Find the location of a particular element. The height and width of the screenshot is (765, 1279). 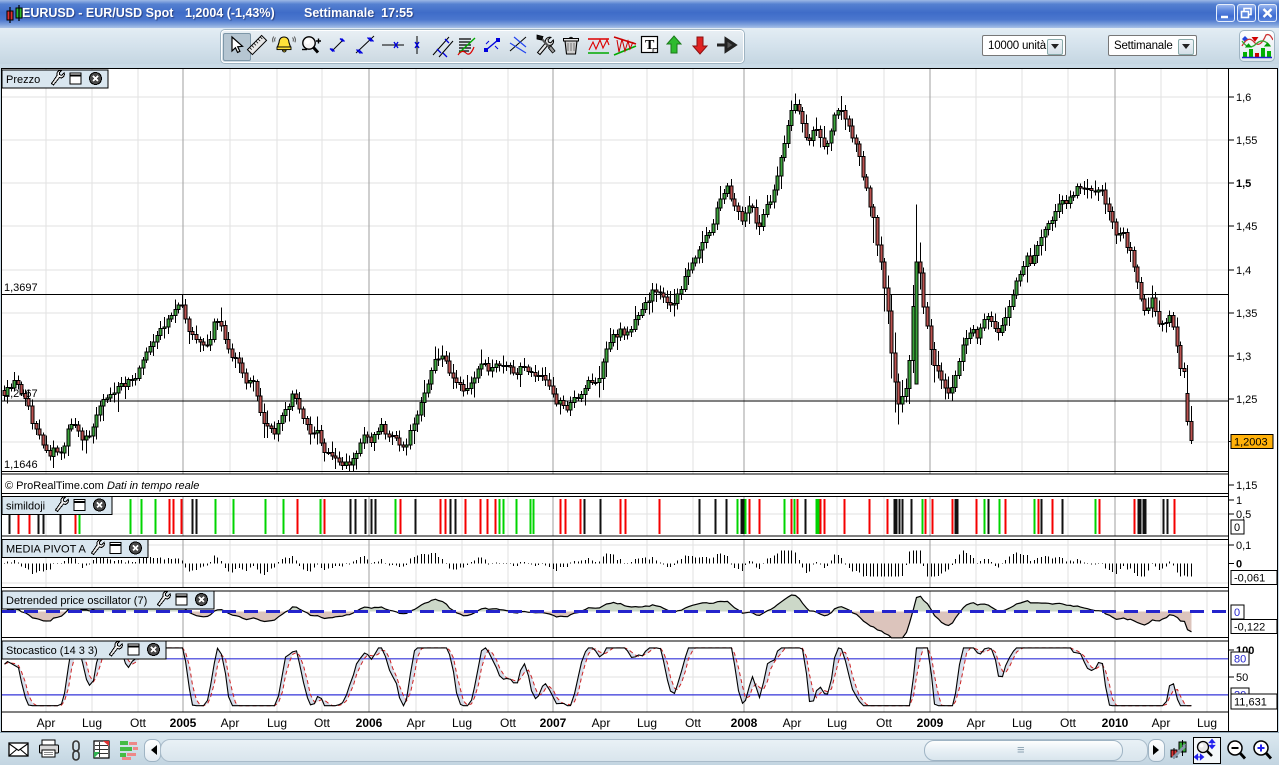

svg-text: 50 is located at coordinates (1242, 678).